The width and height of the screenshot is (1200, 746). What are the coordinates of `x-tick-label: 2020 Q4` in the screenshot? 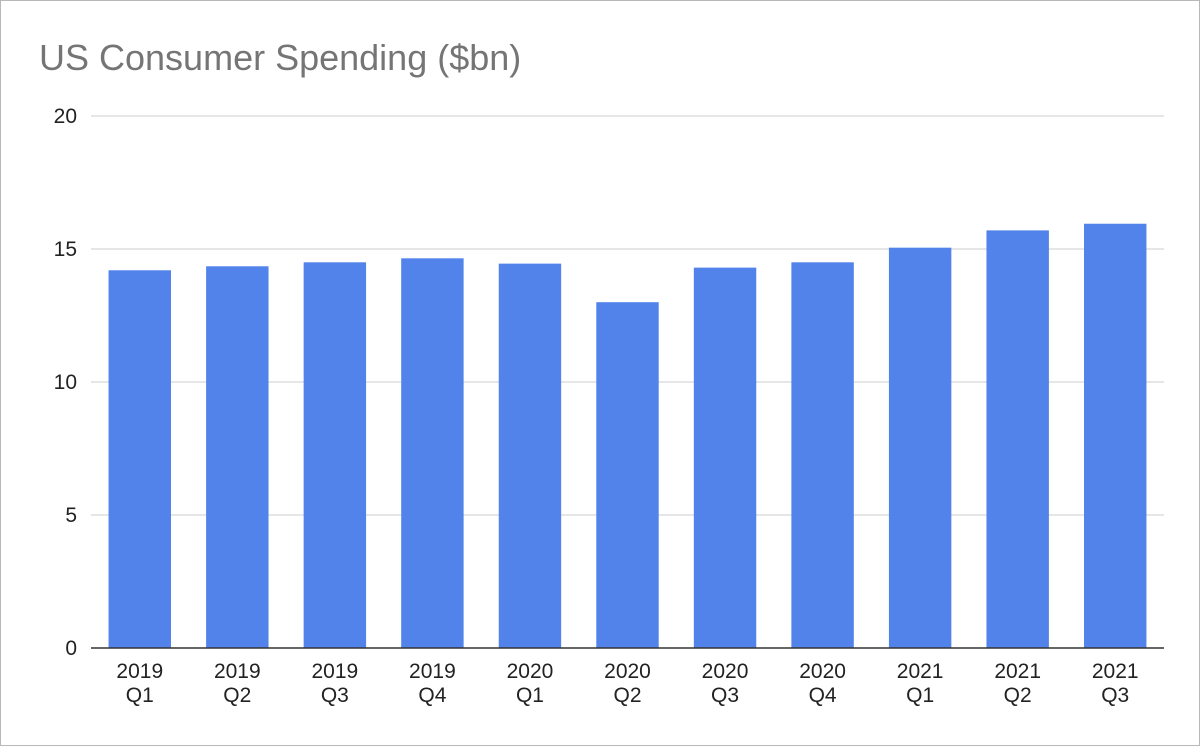 It's located at (822, 683).